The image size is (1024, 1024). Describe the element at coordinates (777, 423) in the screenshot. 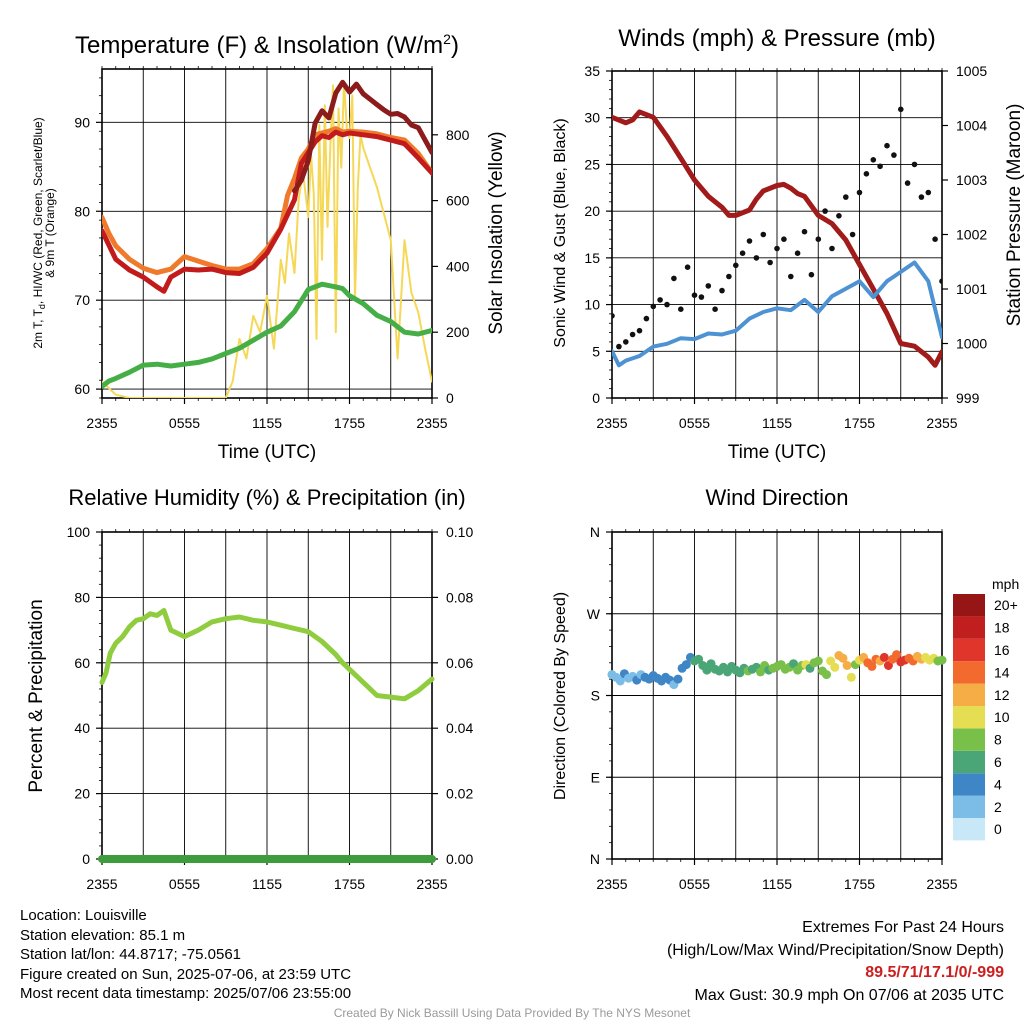

I see `x-tick-label: 1155` at that location.